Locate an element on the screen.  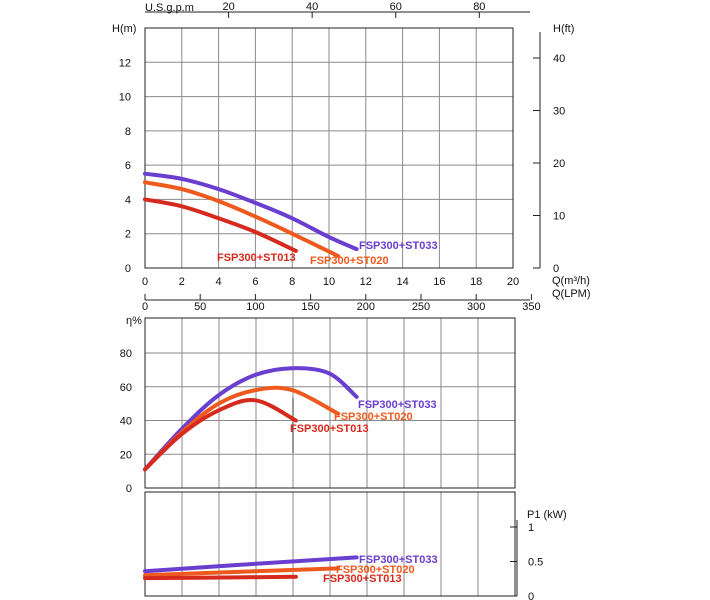
power-ylabel: P1 (kW) is located at coordinates (547, 515).